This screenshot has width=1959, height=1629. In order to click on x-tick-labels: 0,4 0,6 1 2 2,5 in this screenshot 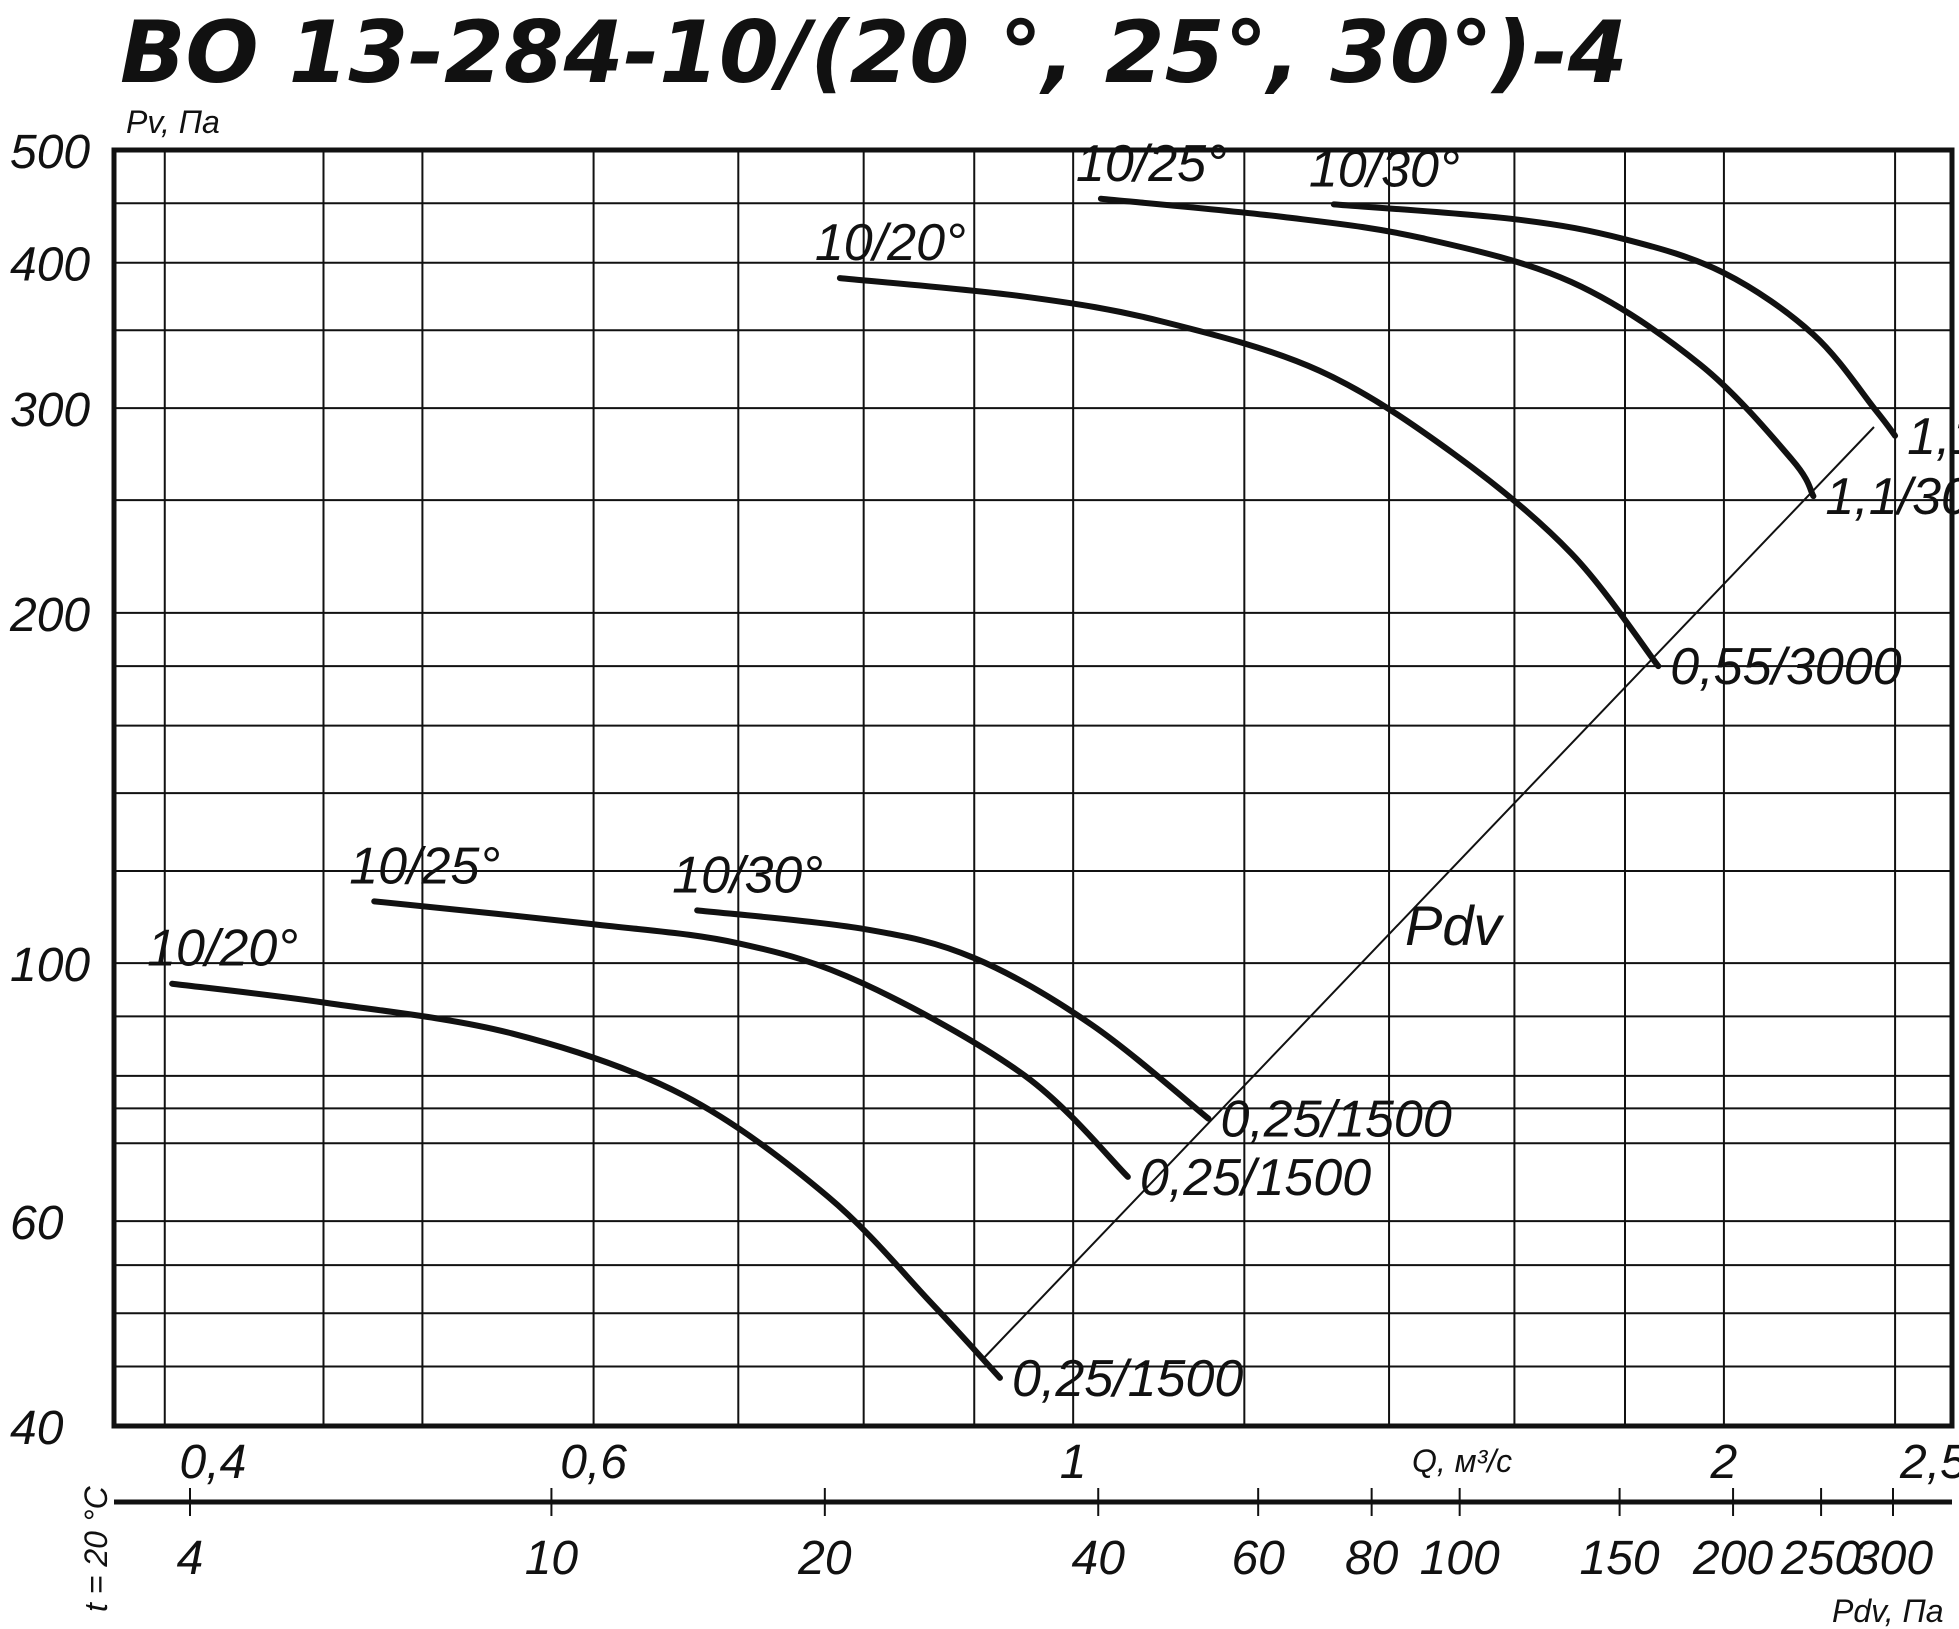, I will do `click(1069, 1462)`.